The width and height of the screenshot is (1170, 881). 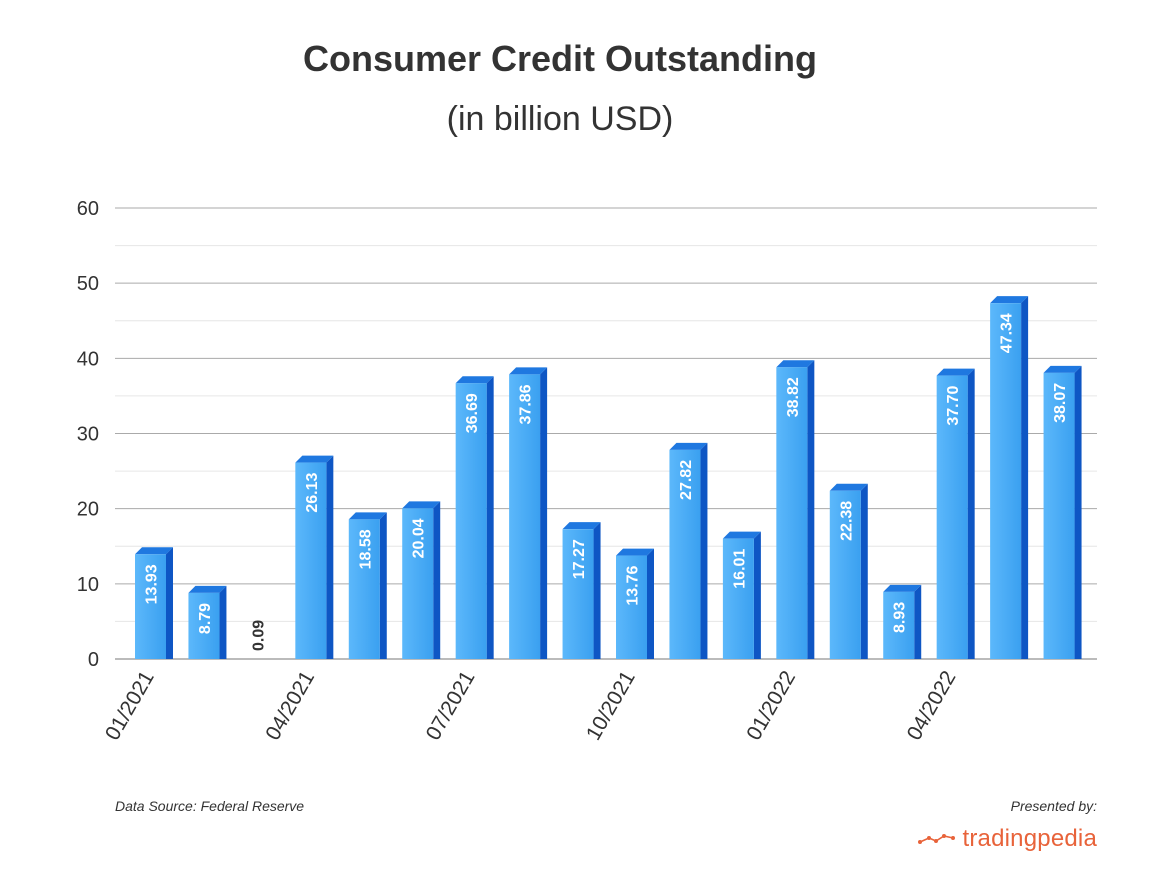 I want to click on bar-value-label: 36.69, so click(x=472, y=413).